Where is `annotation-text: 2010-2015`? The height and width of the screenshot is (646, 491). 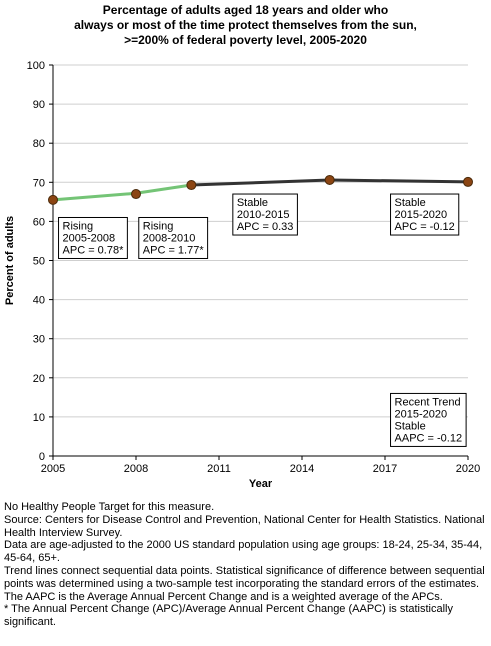 annotation-text: 2010-2015 is located at coordinates (263, 215).